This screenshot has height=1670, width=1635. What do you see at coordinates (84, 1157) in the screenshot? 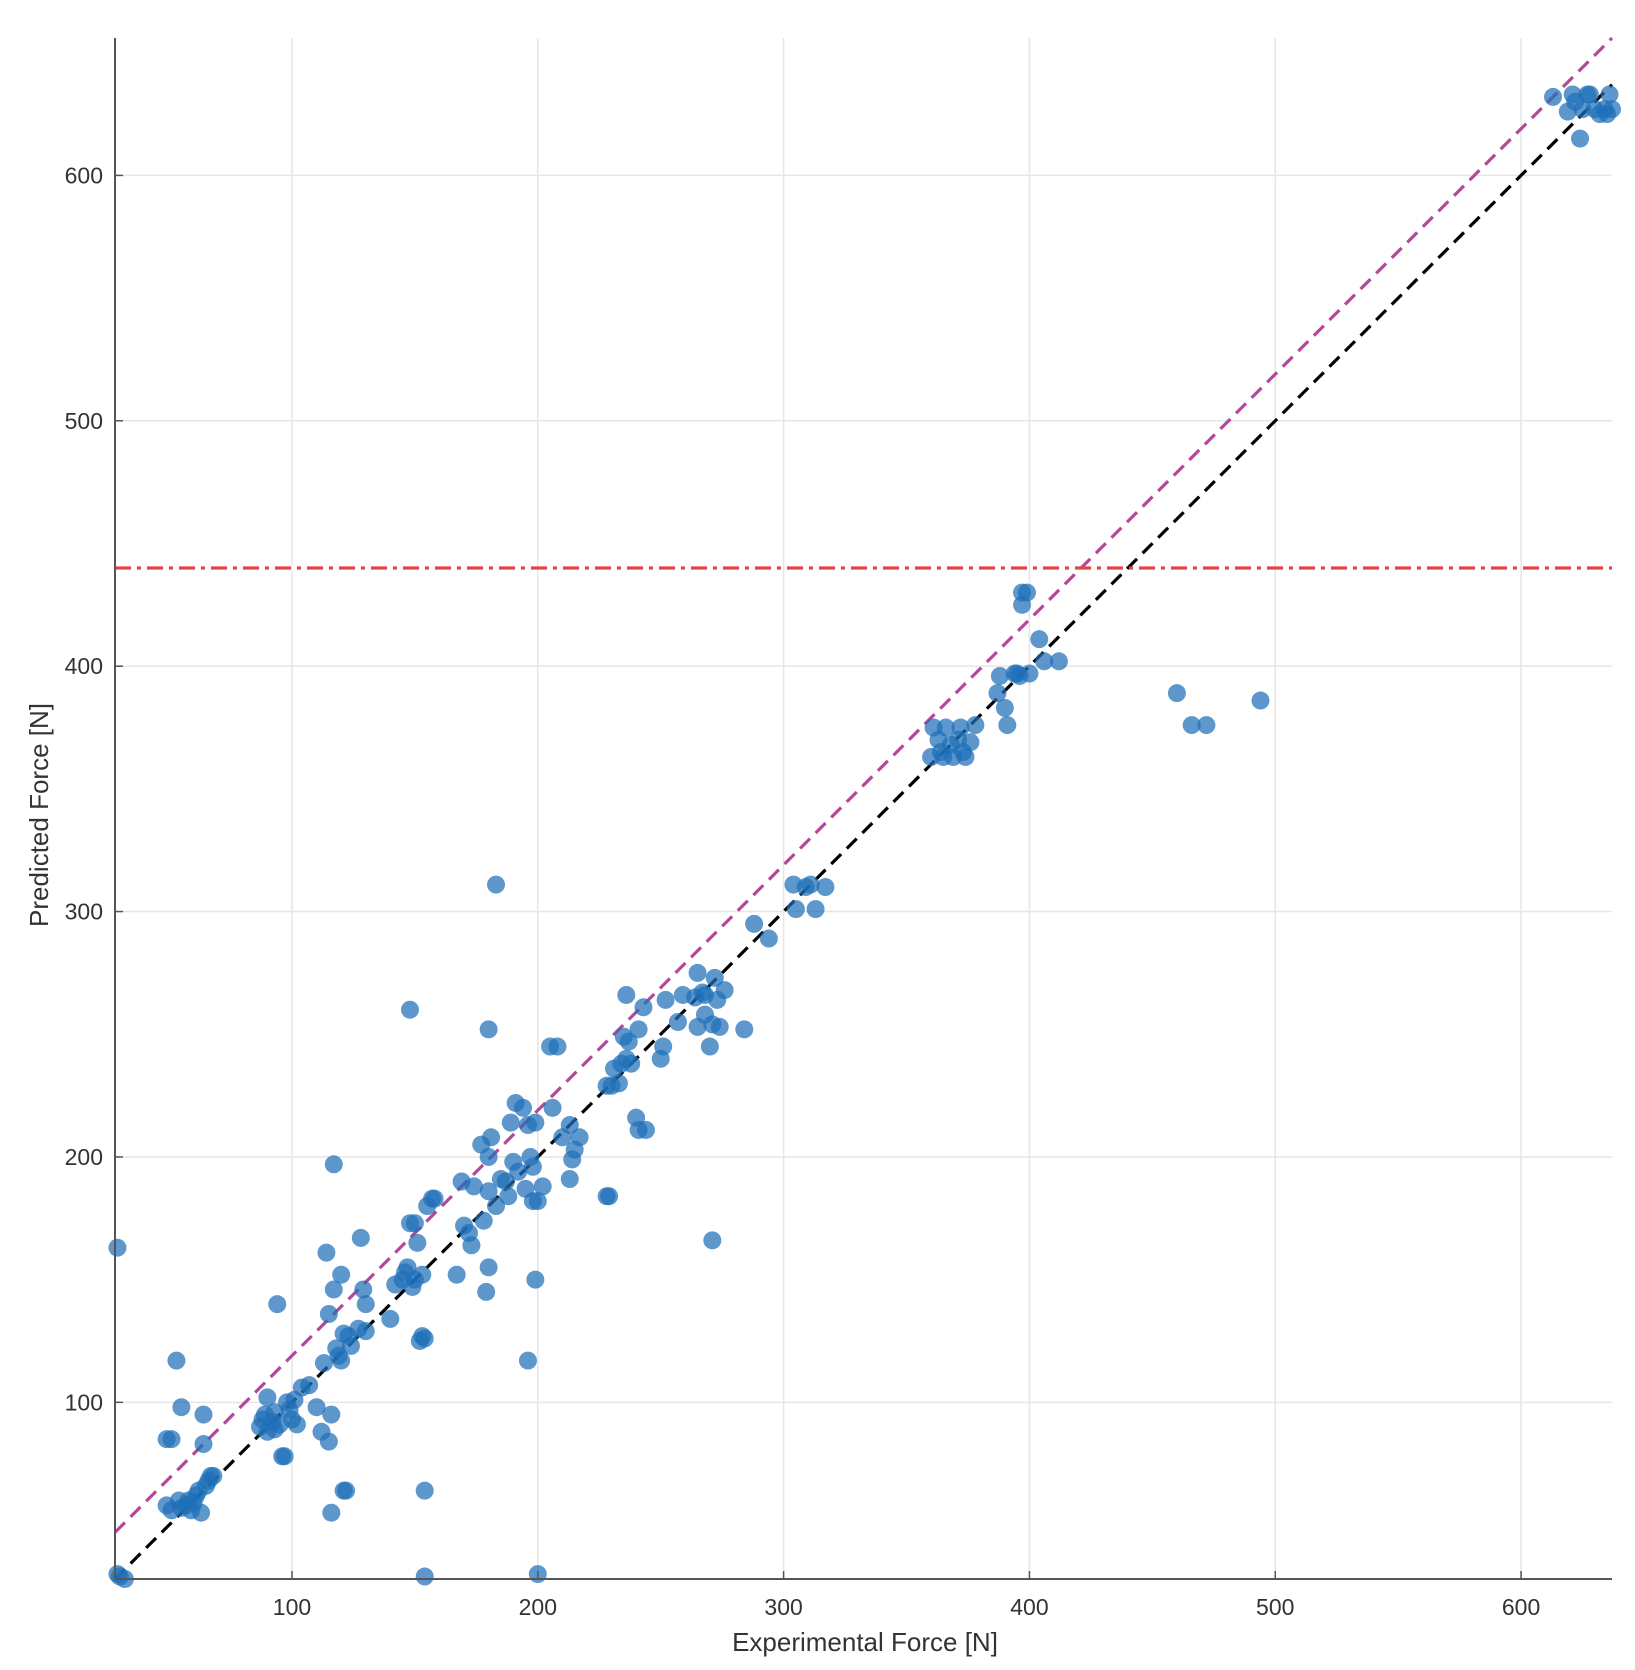
I see `y-tick-label: 200` at bounding box center [84, 1157].